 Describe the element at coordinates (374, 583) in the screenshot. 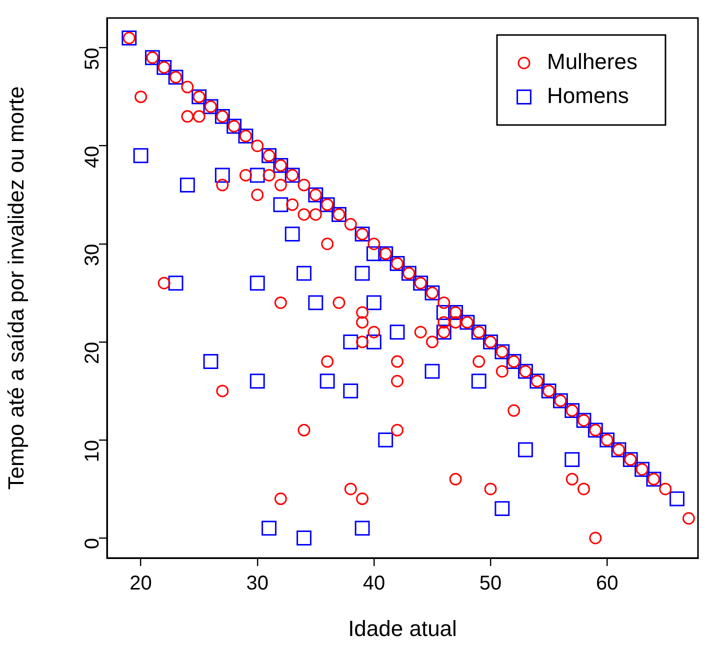

I see `x-tick-label: 40` at that location.